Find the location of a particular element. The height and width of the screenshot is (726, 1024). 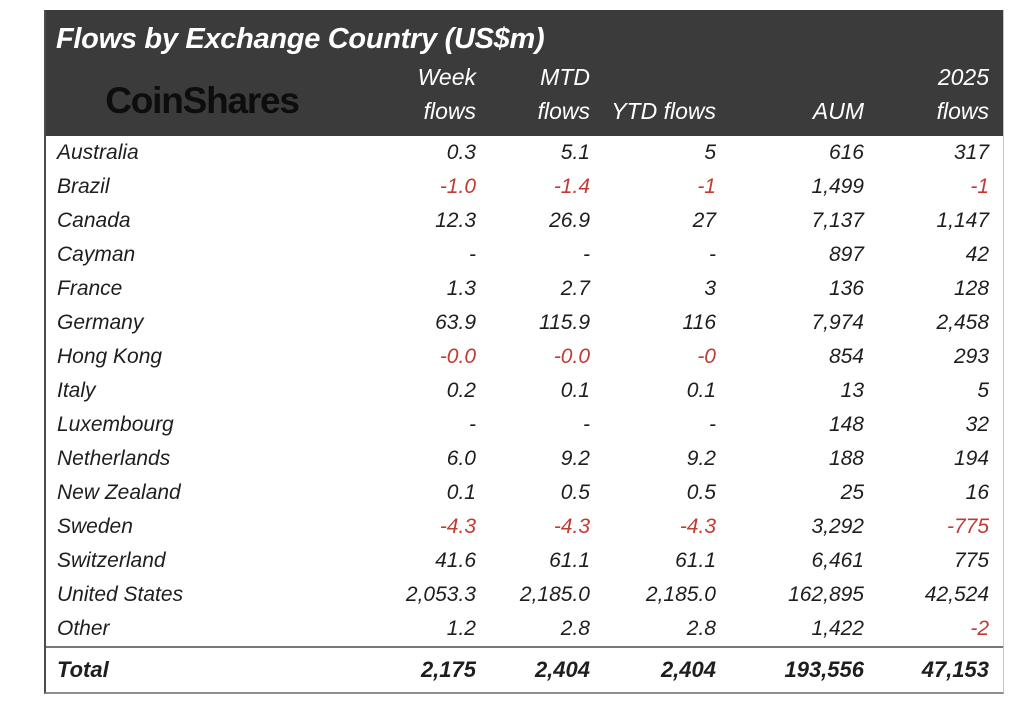

value-cell: 128 is located at coordinates (971, 288).